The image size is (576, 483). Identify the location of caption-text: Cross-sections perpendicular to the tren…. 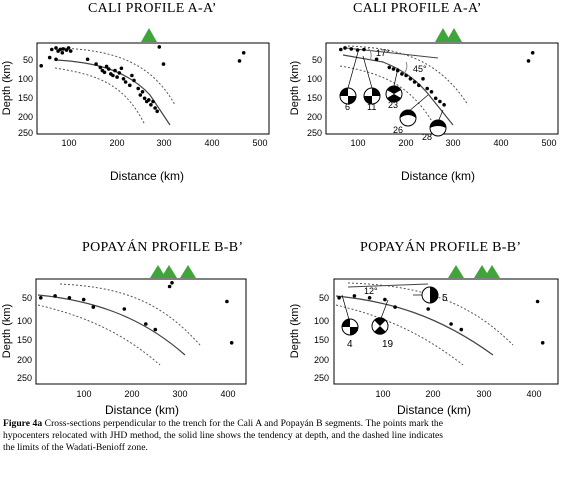
(223, 435).